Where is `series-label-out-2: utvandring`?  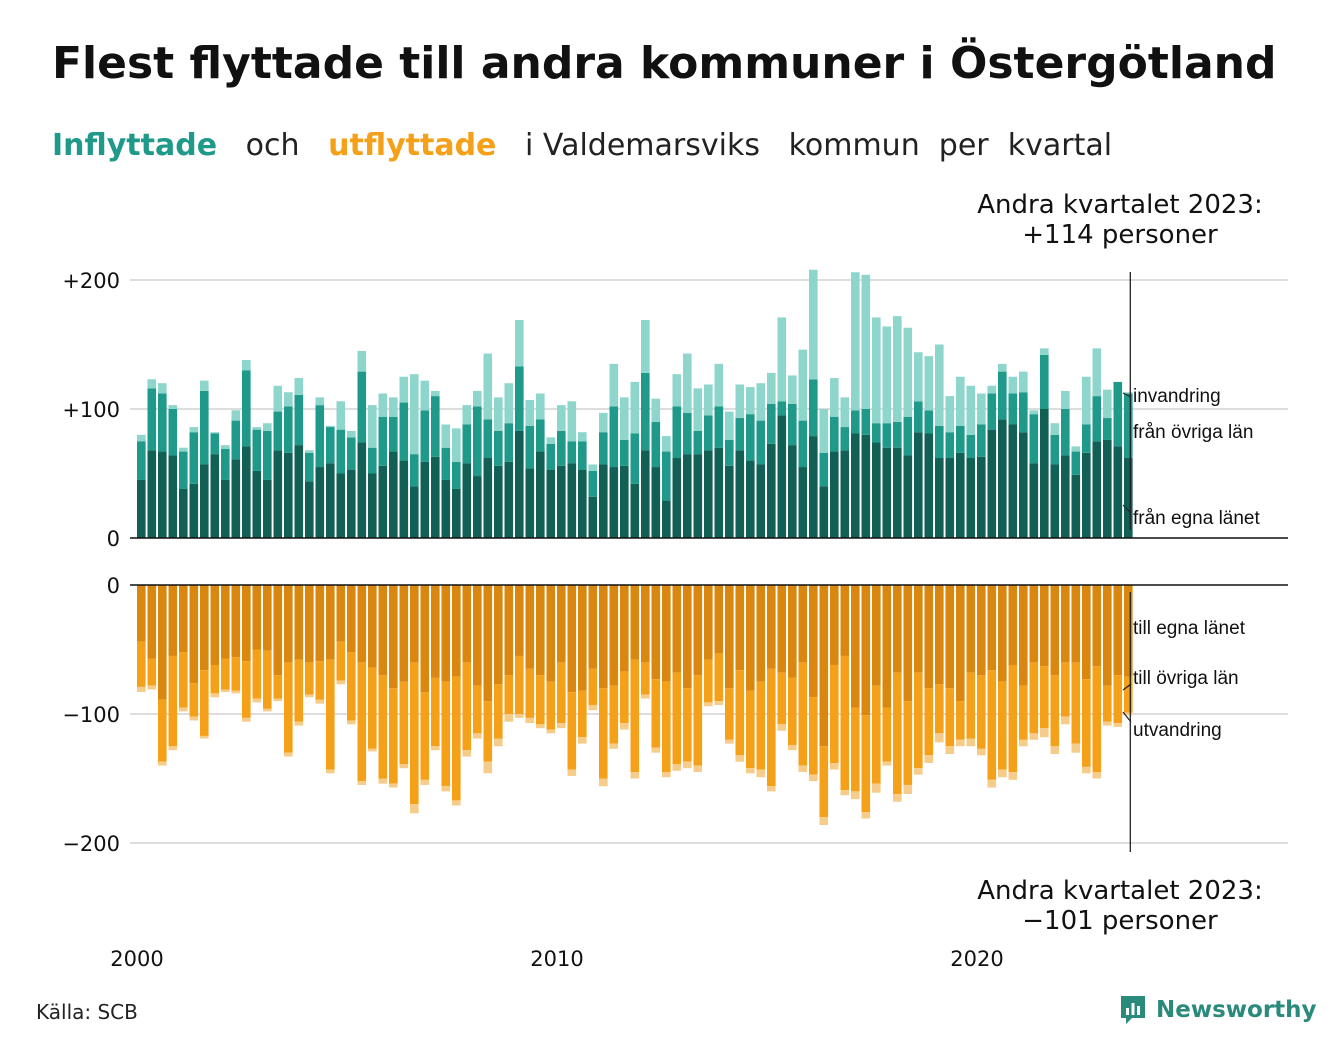
series-label-out-2: utvandring is located at coordinates (1177, 730).